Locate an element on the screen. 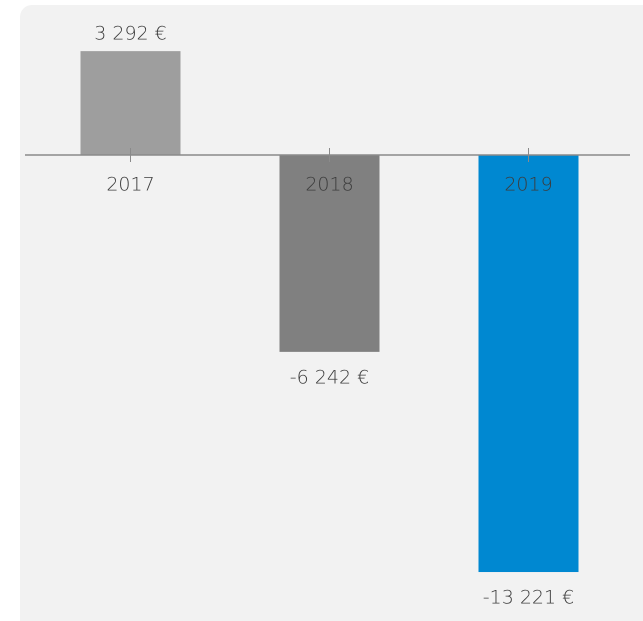 This screenshot has width=643, height=621. x-tick-label: 2018 is located at coordinates (329, 184).